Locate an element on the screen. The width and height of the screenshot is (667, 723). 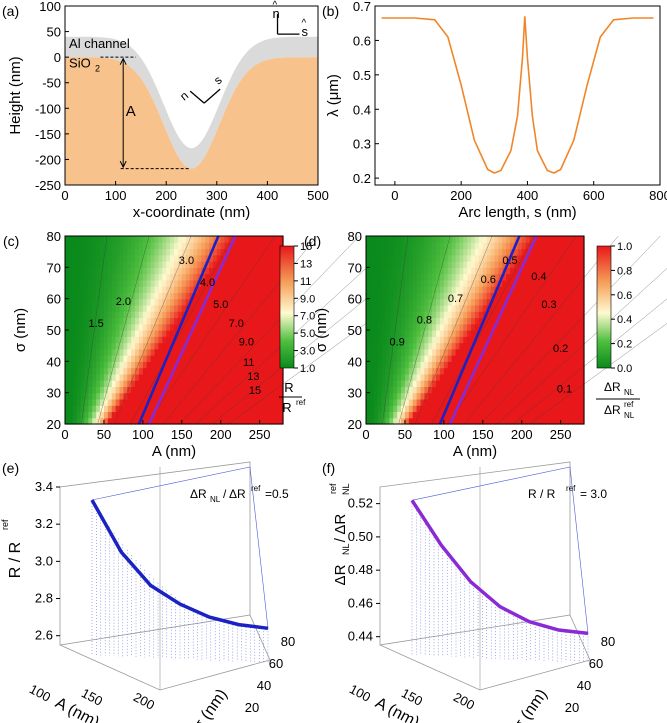
sio2-label: SiO is located at coordinates (80, 62).